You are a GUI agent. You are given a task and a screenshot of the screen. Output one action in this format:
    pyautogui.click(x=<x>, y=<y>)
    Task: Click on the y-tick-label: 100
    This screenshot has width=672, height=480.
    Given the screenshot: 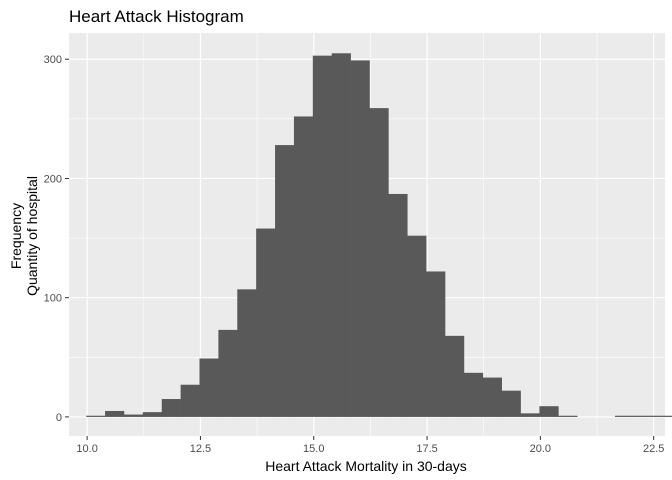 What is the action you would take?
    pyautogui.click(x=53, y=299)
    